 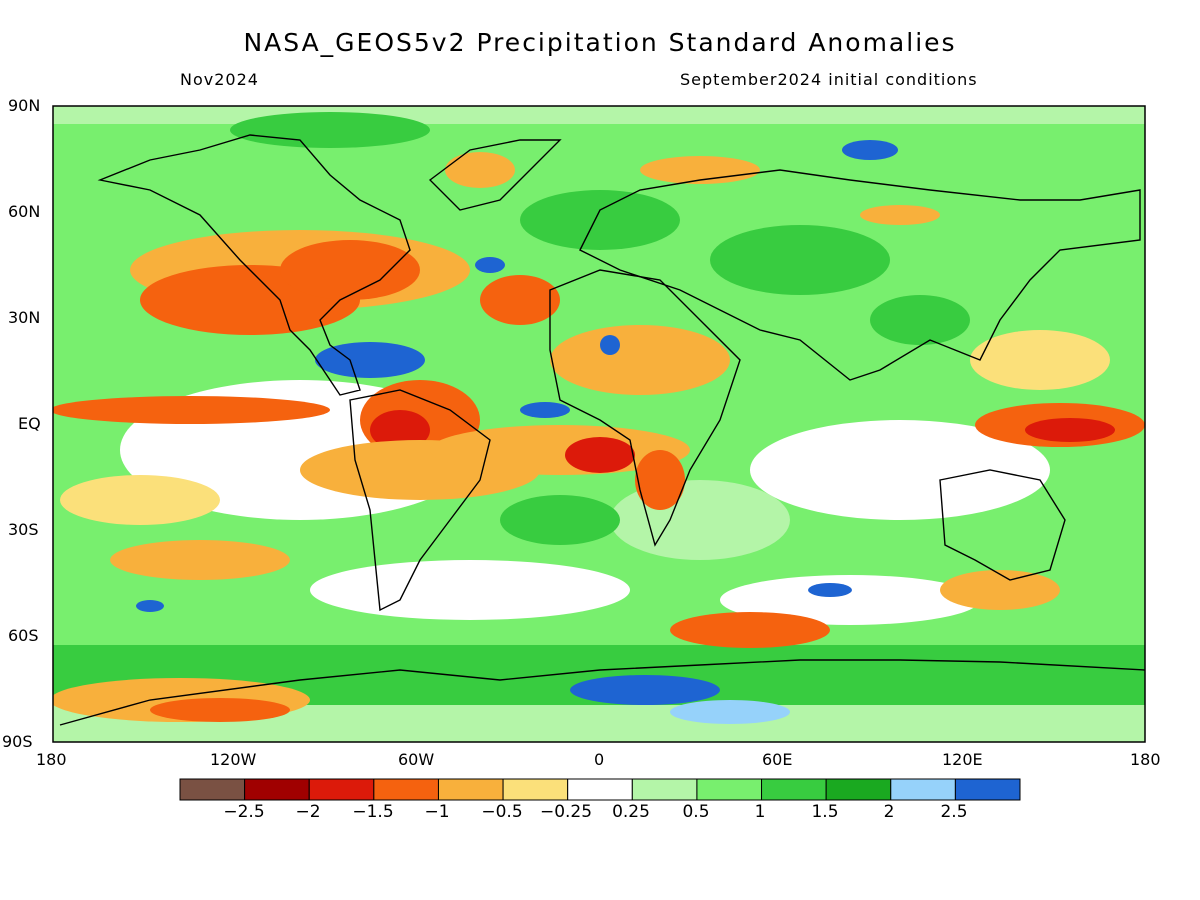 I want to click on lon-label-0: 0, so click(x=599, y=759).